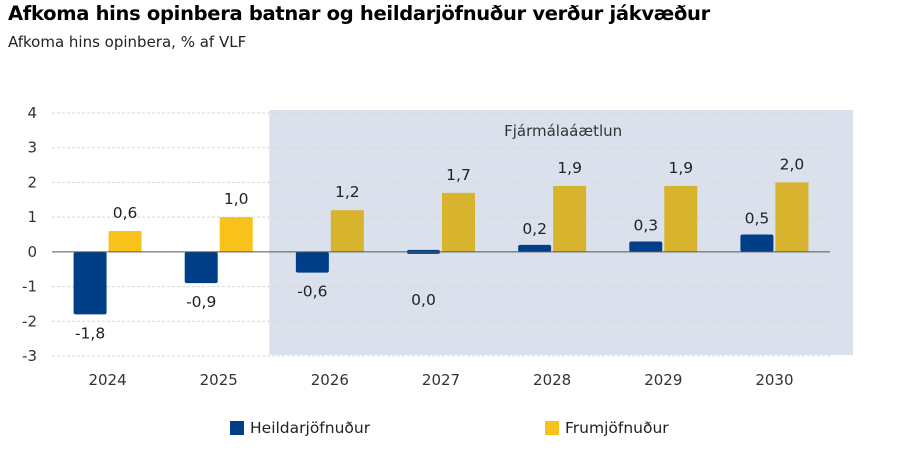  What do you see at coordinates (458, 175) in the screenshot?
I see `data-label-frumjofnudur-2027: 1,7` at bounding box center [458, 175].